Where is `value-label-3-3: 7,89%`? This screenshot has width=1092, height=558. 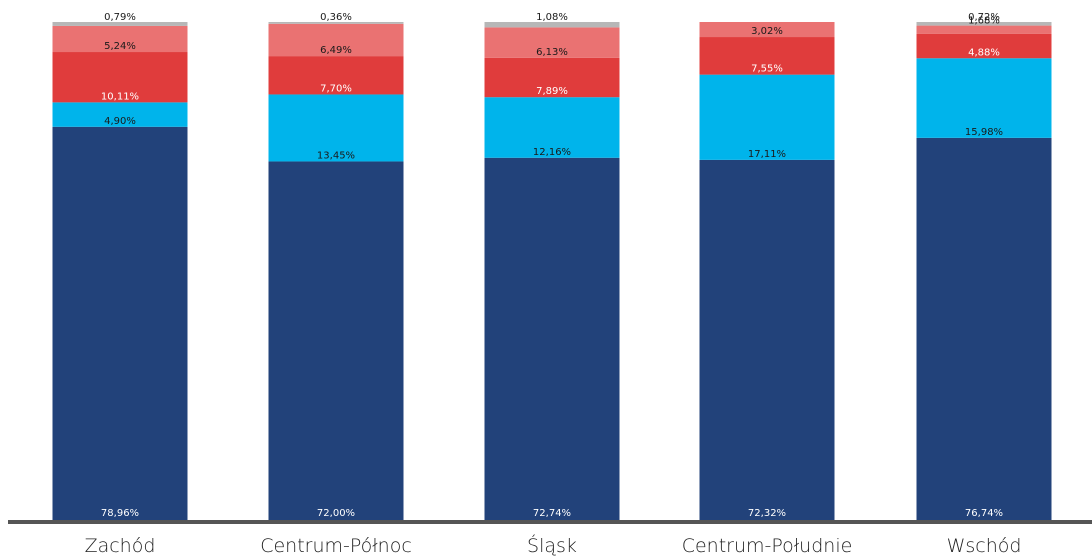
value-label-3-3: 7,89% is located at coordinates (552, 91).